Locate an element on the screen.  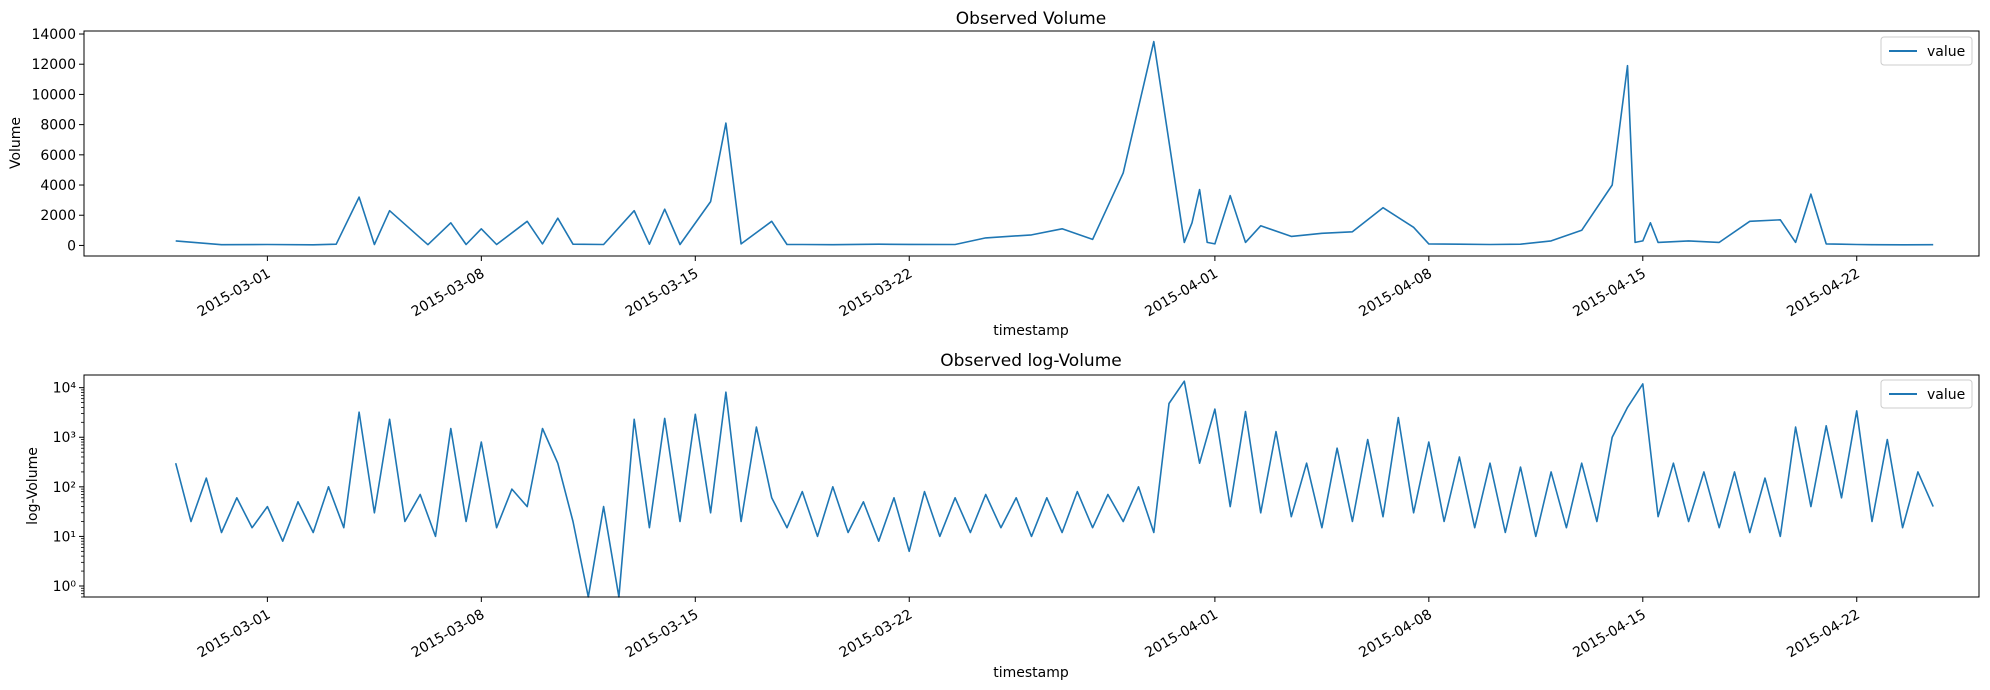
y-tick-label: 14000 is located at coordinates (53, 35).